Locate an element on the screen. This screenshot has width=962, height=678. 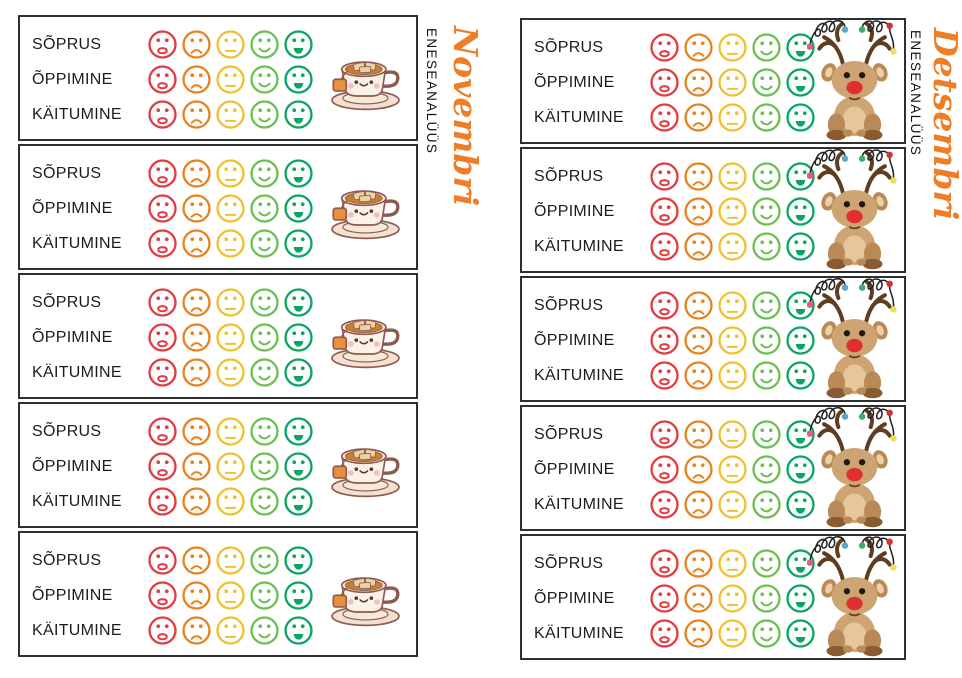
side-title-november: ENESEANALÜÜS is located at coordinates (431, 91).